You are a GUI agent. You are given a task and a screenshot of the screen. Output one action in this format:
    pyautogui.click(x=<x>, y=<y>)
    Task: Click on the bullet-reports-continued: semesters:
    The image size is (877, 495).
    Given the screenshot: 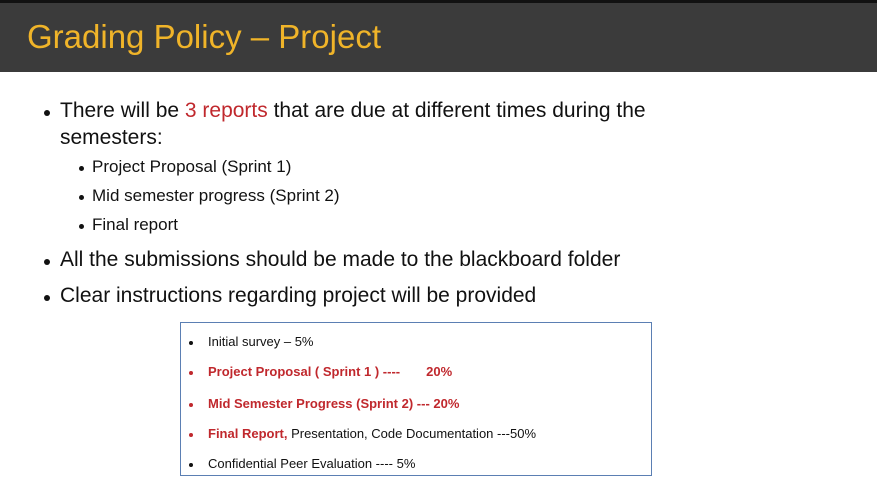 What is the action you would take?
    pyautogui.click(x=111, y=137)
    